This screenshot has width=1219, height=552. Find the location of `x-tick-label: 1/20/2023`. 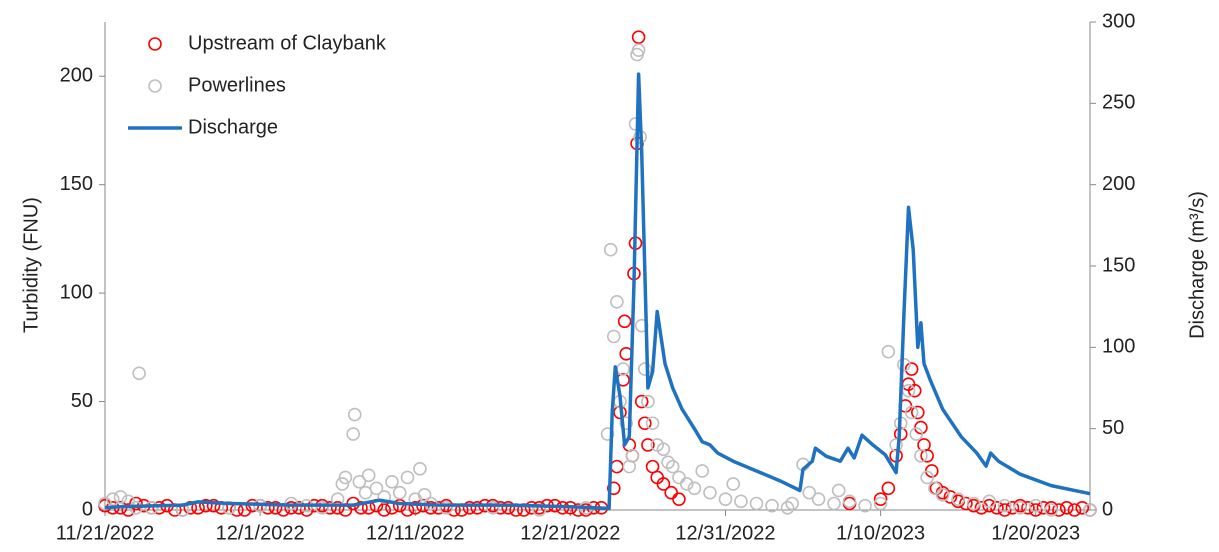

x-tick-label: 1/20/2023 is located at coordinates (1035, 533).